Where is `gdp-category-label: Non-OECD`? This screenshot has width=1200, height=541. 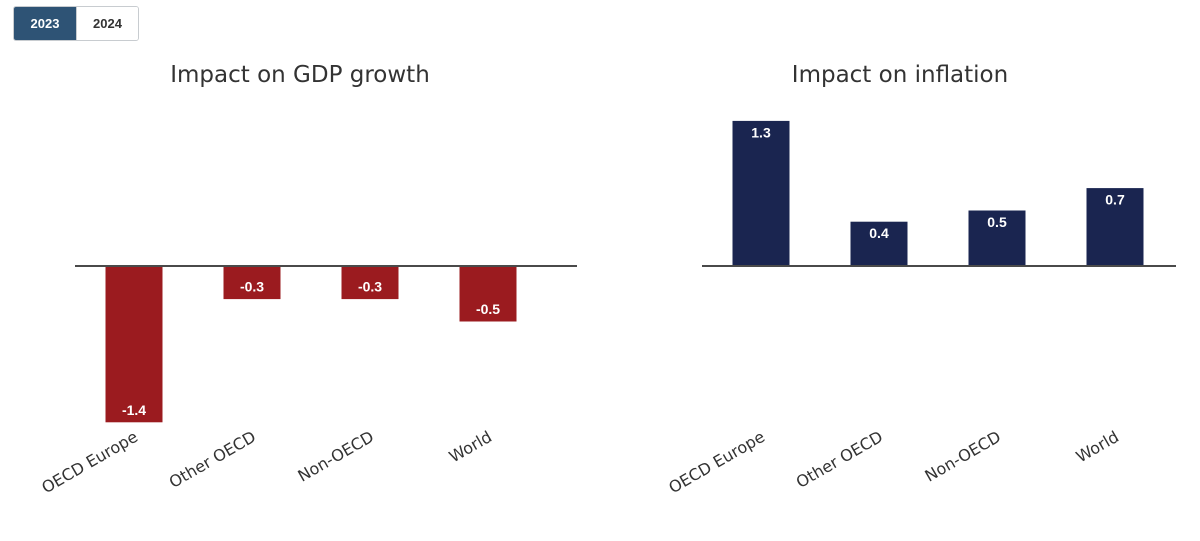 gdp-category-label: Non-OECD is located at coordinates (335, 456).